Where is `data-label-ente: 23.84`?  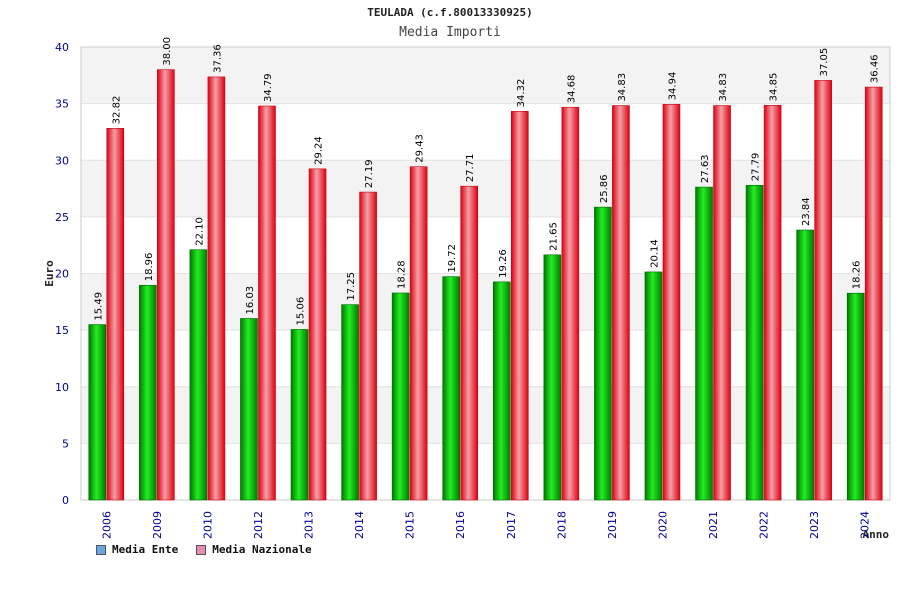
data-label-ente: 23.84 is located at coordinates (806, 211).